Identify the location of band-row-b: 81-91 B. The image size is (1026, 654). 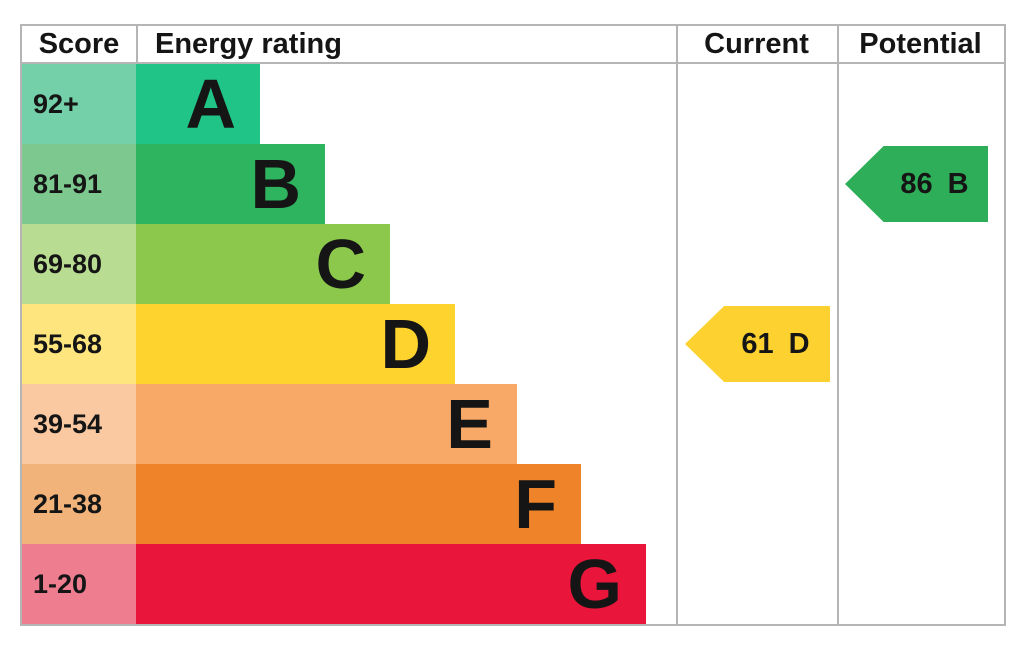
(513, 184).